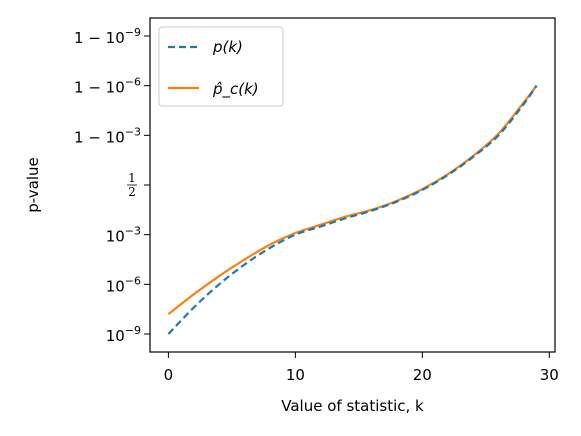  I want to click on y-tick-label: 10⁻⁶, so click(123, 284).